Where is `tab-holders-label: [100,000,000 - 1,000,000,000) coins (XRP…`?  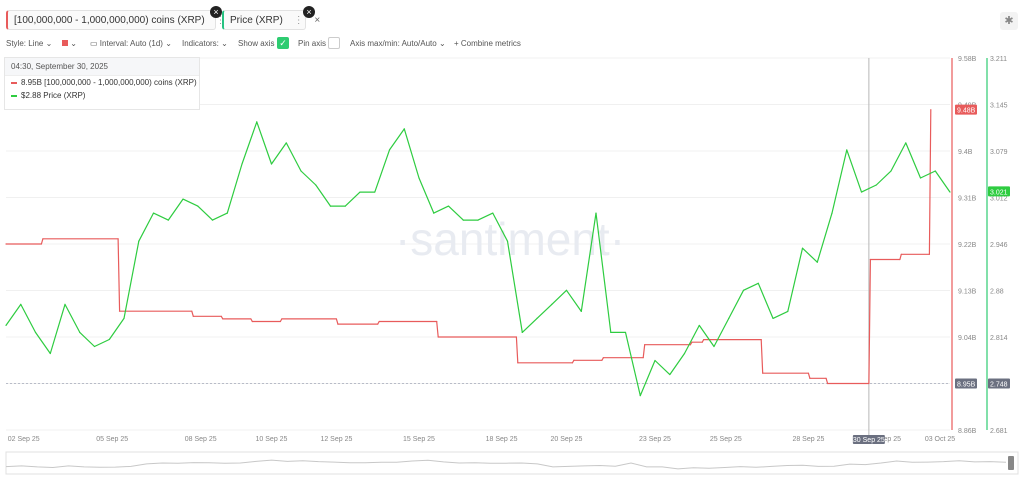
tab-holders-label: [100,000,000 - 1,000,000,000) coins (XRP… is located at coordinates (109, 20).